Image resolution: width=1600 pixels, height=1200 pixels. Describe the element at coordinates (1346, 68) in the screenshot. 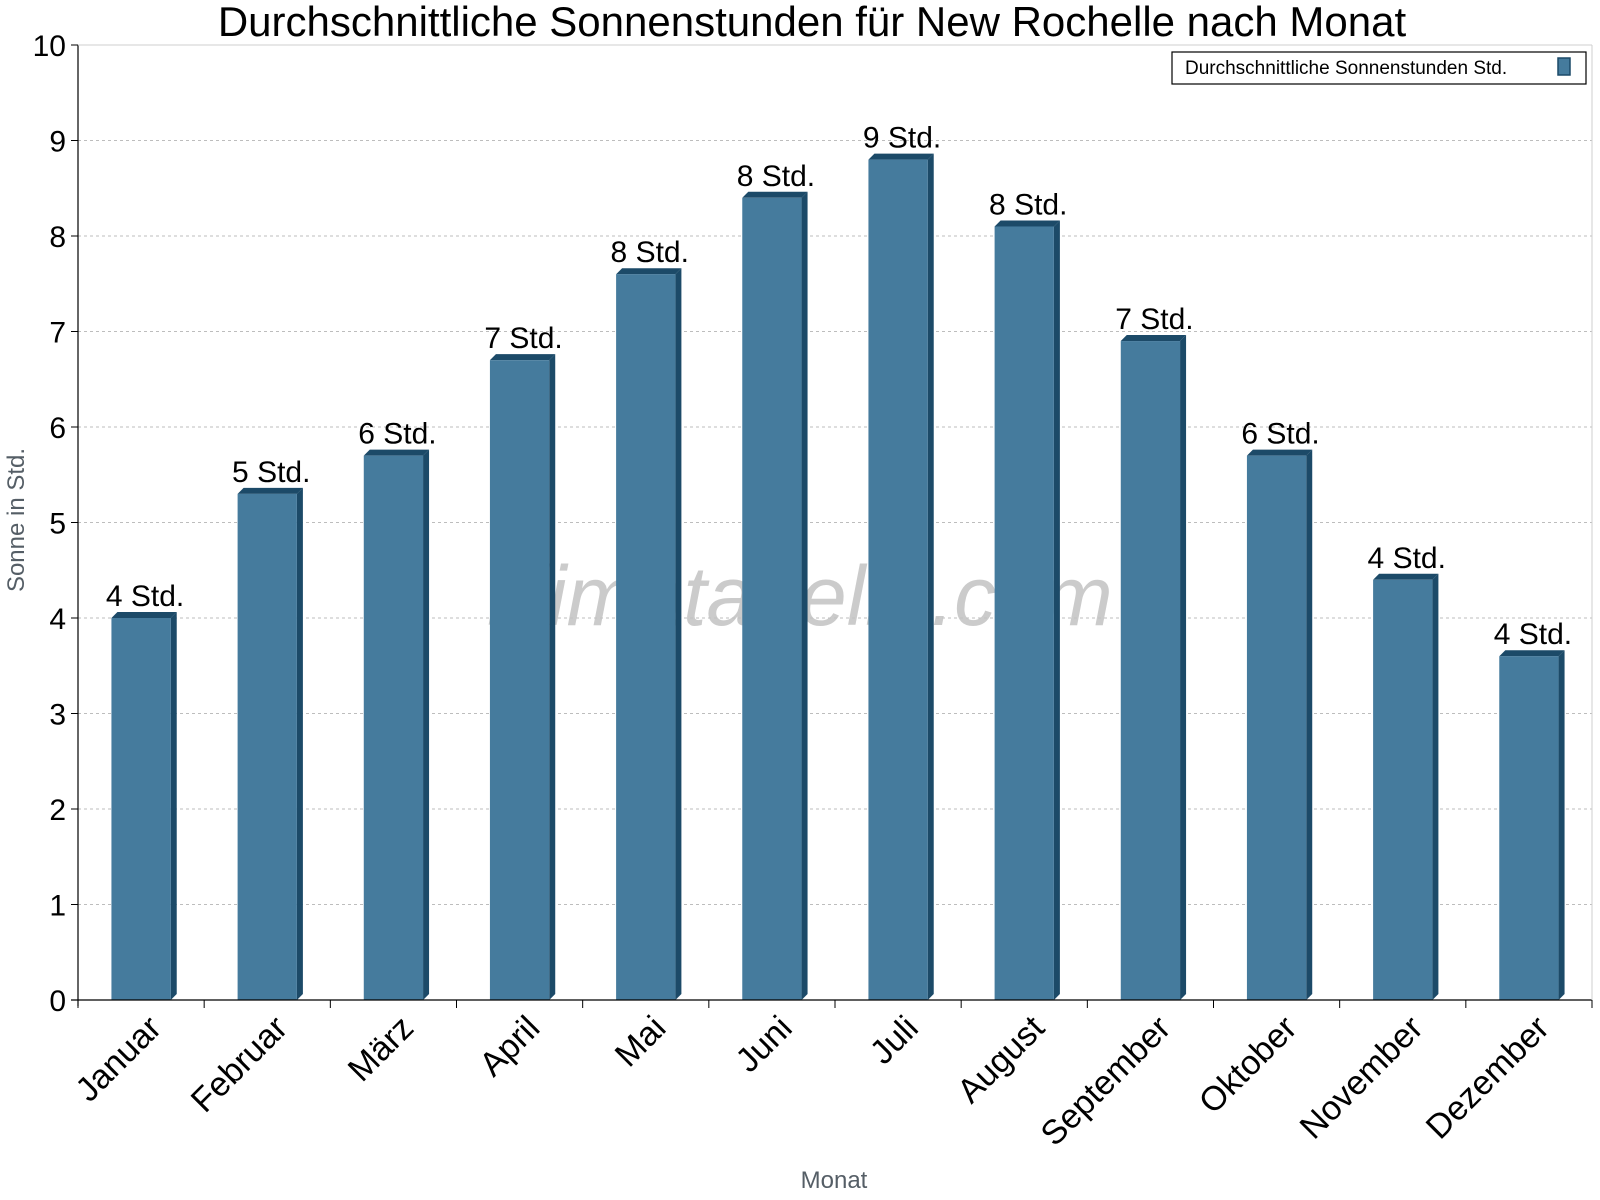

I see `legend-label: Durchschnittliche Sonnenstunden Std.` at that location.